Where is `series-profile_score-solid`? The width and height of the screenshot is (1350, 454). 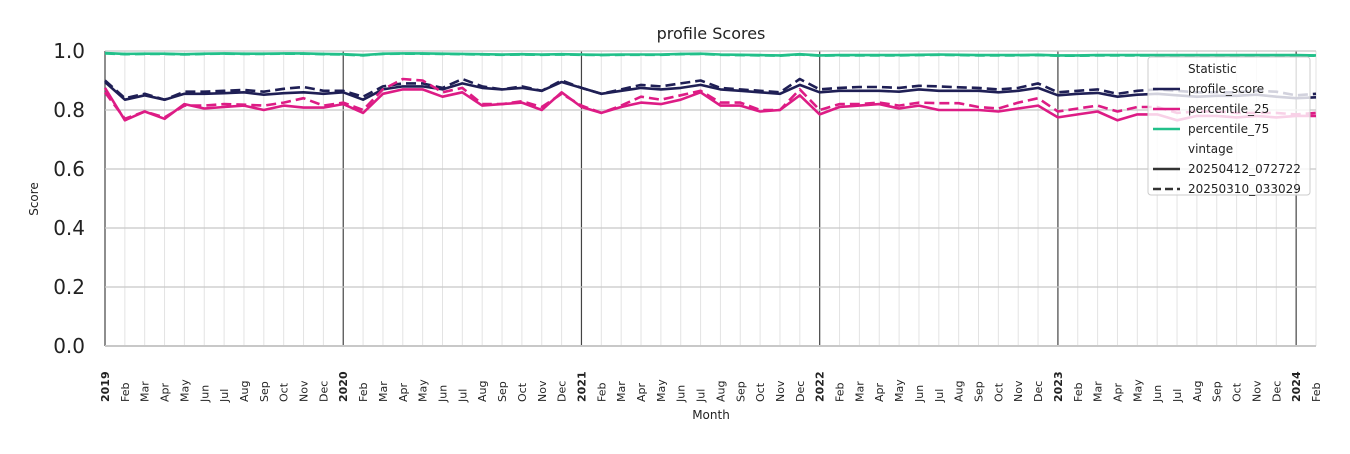
series-profile_score-solid is located at coordinates (710, 90).